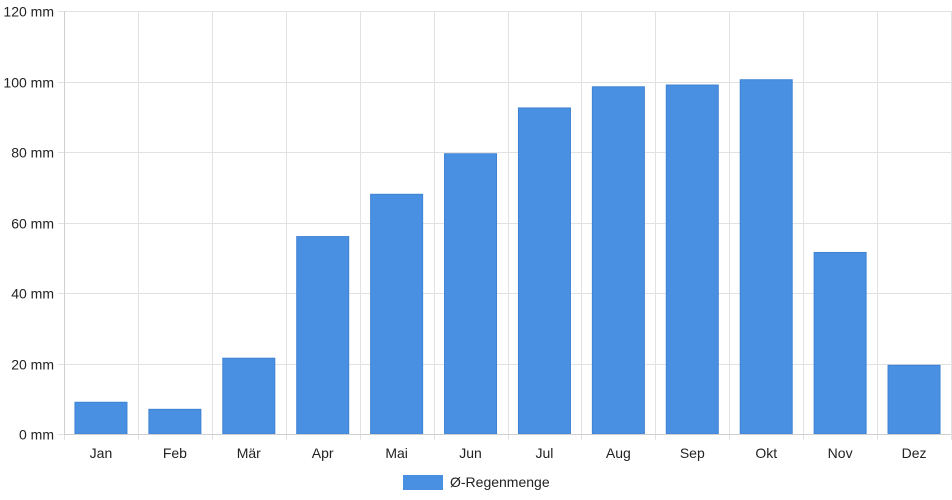 The height and width of the screenshot is (500, 952). Describe the element at coordinates (500, 482) in the screenshot. I see `legend-label: Ø-Regenmenge` at that location.